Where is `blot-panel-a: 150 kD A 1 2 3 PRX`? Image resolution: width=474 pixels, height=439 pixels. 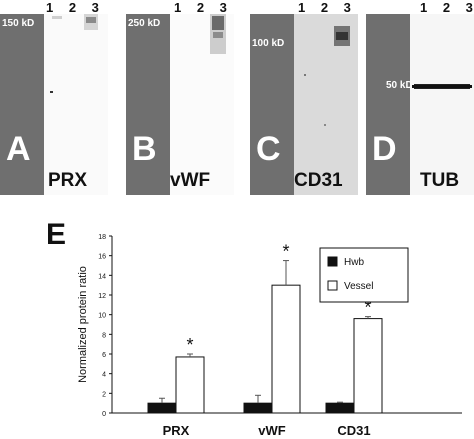
blot-panel-a: 150 kD A 1 2 3 PRX is located at coordinates (54, 97).